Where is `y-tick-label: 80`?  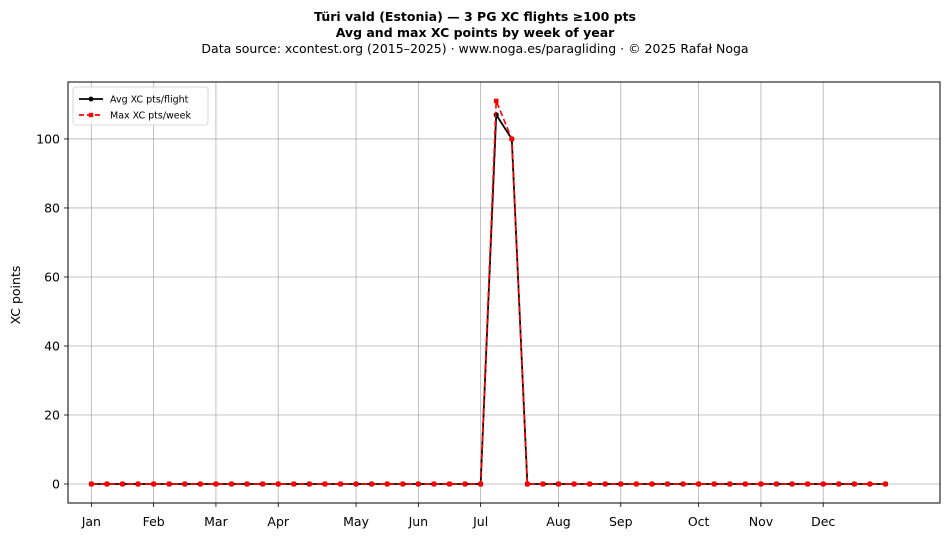
y-tick-label: 80 is located at coordinates (52, 207).